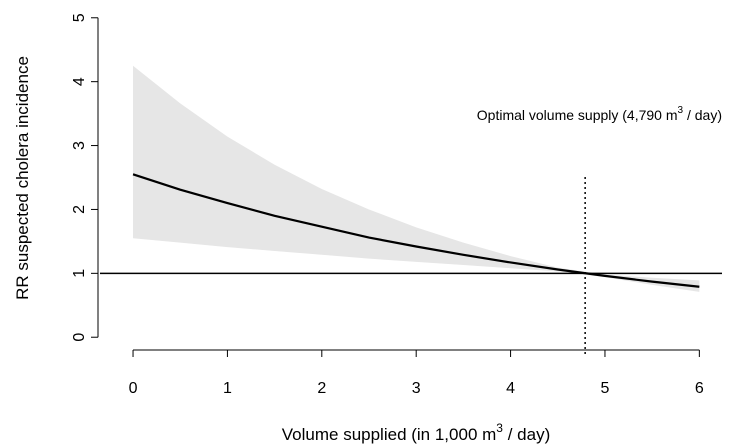  What do you see at coordinates (321, 388) in the screenshot?
I see `x-tick-label: 2` at bounding box center [321, 388].